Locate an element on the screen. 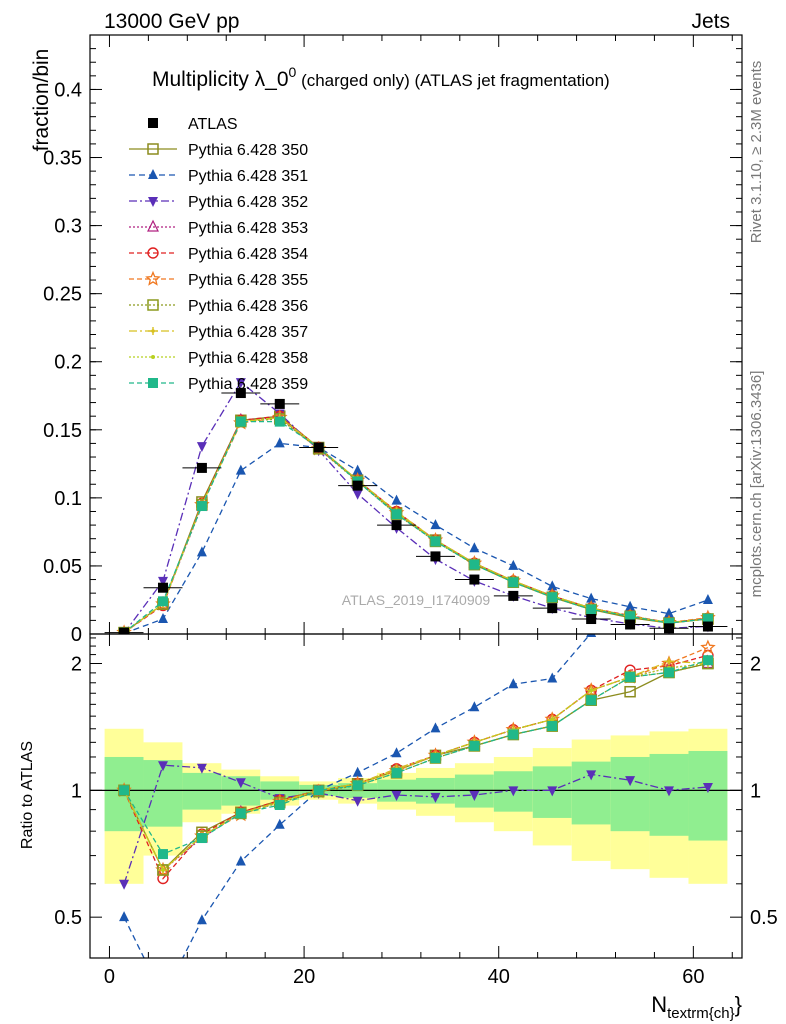 The height and width of the screenshot is (1024, 786). series-line is located at coordinates (416, 538).